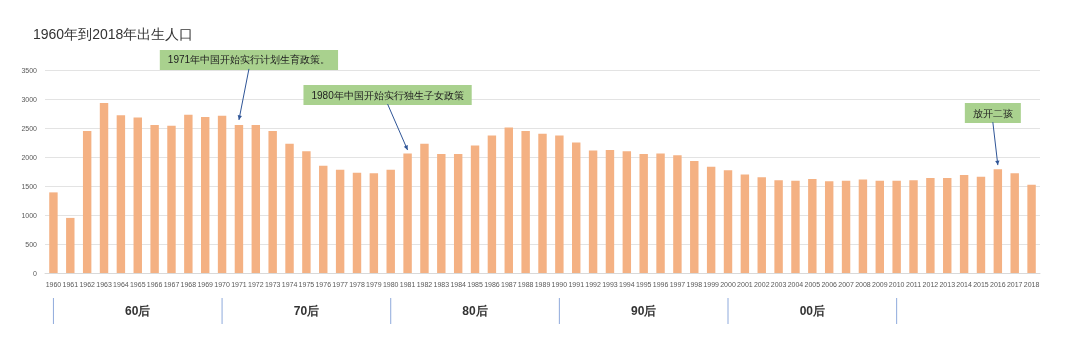 The image size is (1080, 341). I want to click on chart-title: 1960年到2018年出生人口, so click(113, 34).